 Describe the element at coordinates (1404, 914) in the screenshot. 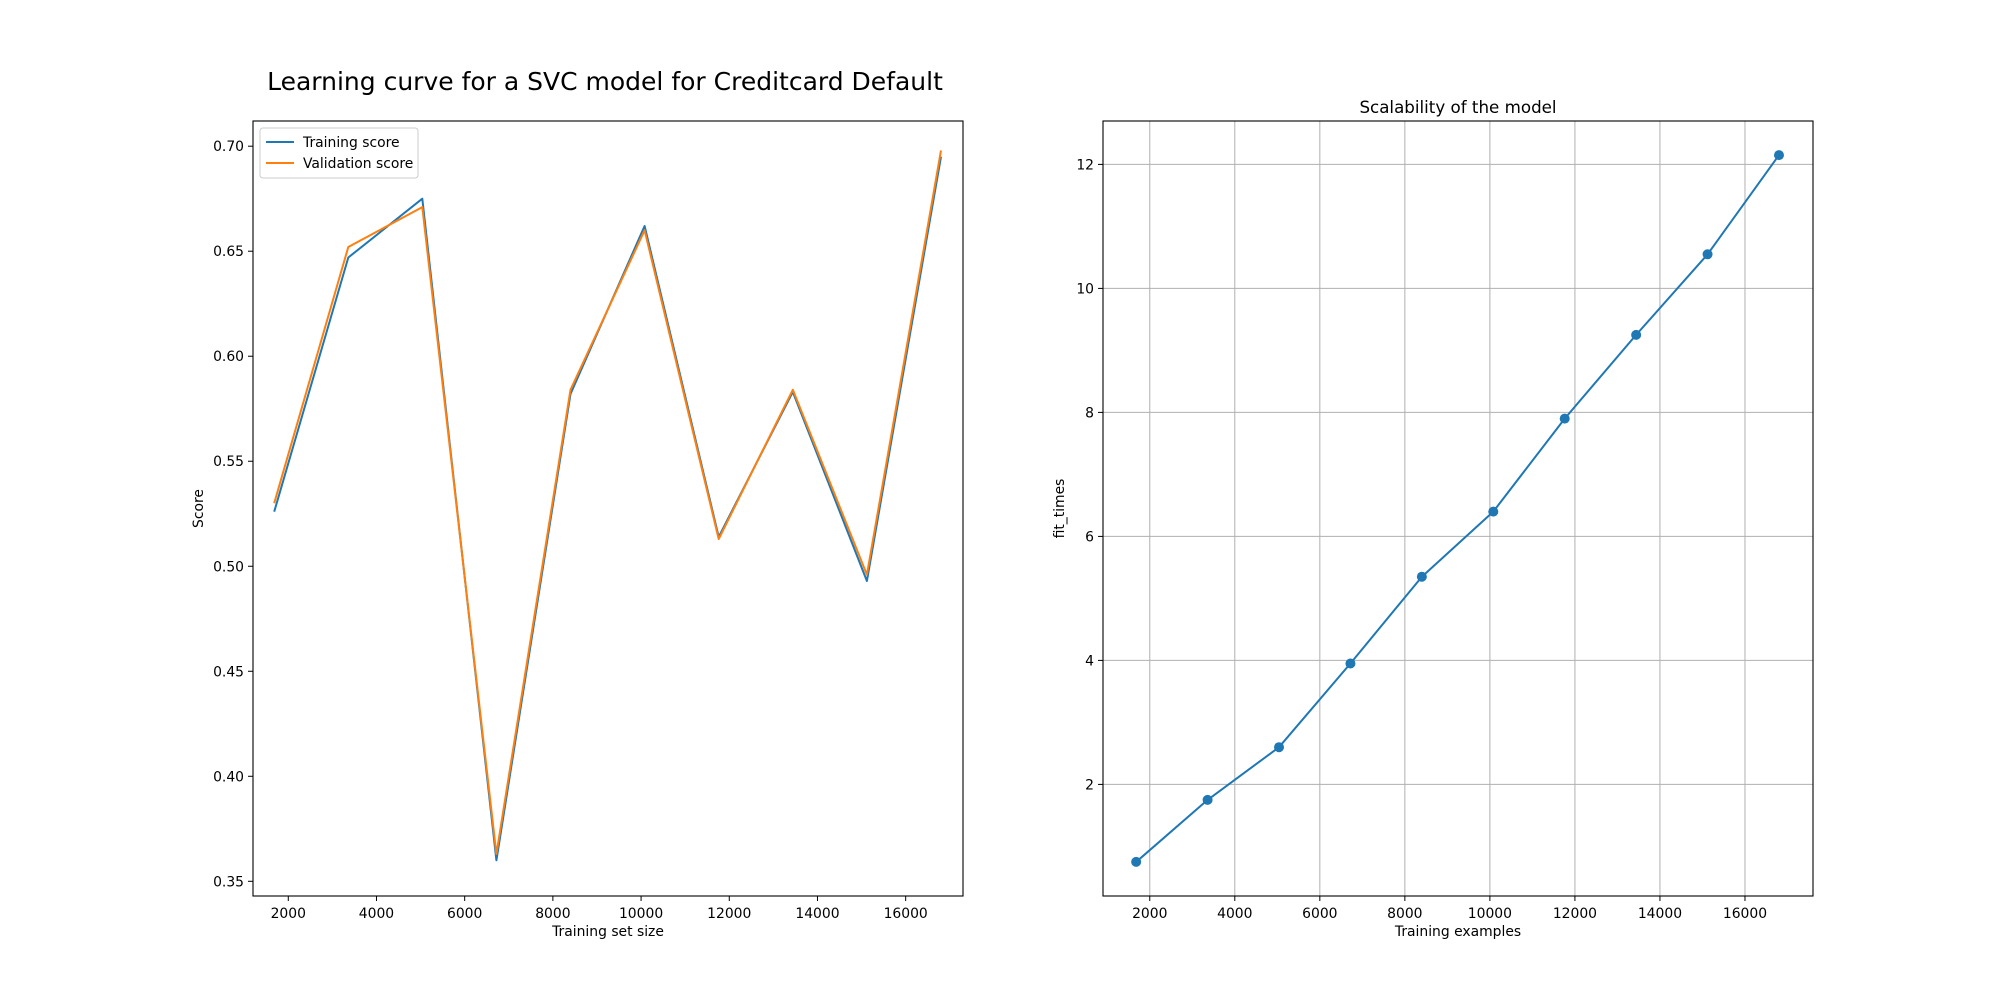

I see `scalability-xtick-label: 8000` at that location.